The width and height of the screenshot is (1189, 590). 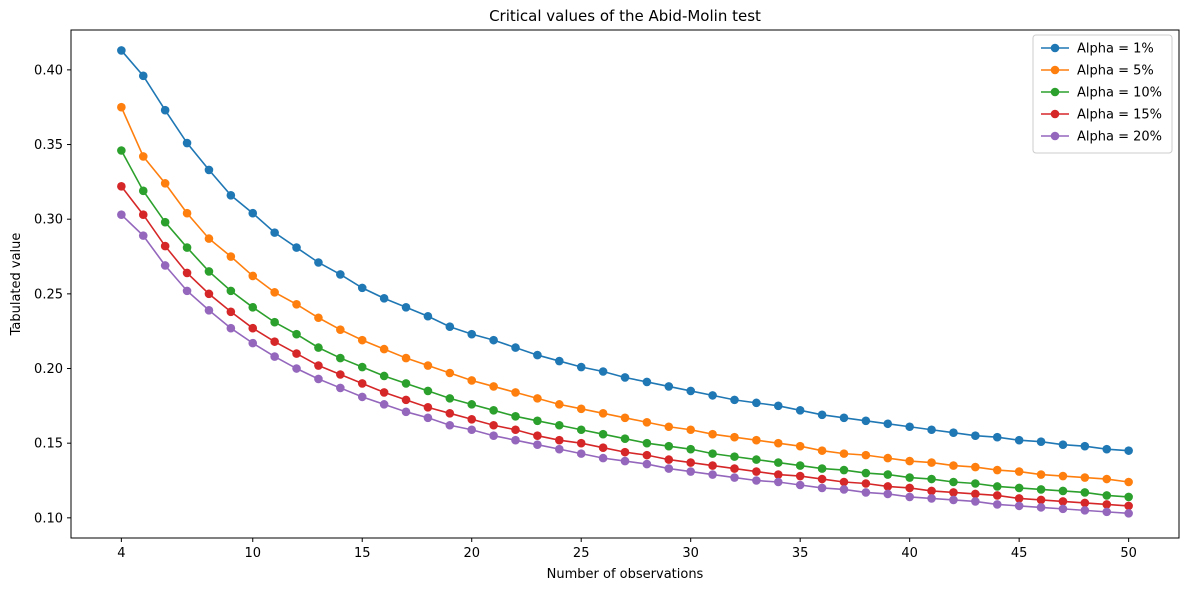 I want to click on y-axis-title: Tabulated value, so click(x=16, y=285).